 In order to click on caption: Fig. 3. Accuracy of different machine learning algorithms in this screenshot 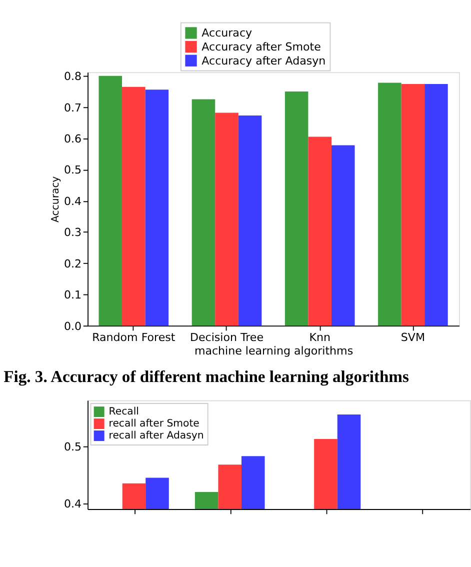, I will do `click(207, 376)`.